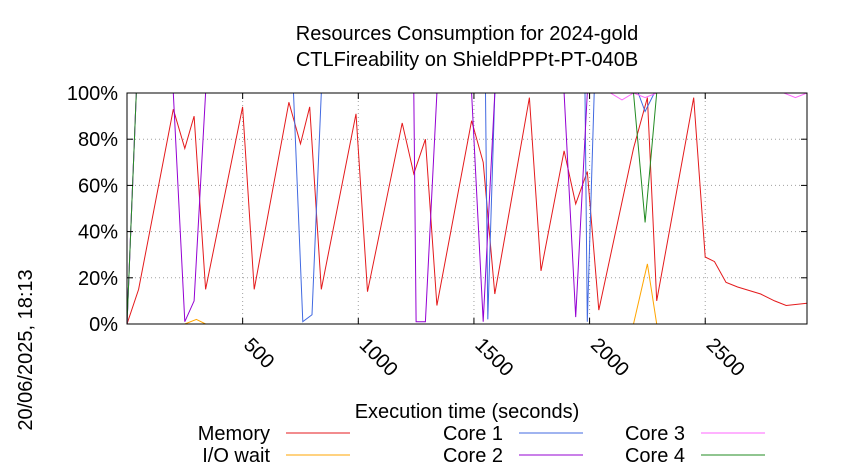  I want to click on timestamp-label: 20/06/2025, 18:13, so click(26, 349).